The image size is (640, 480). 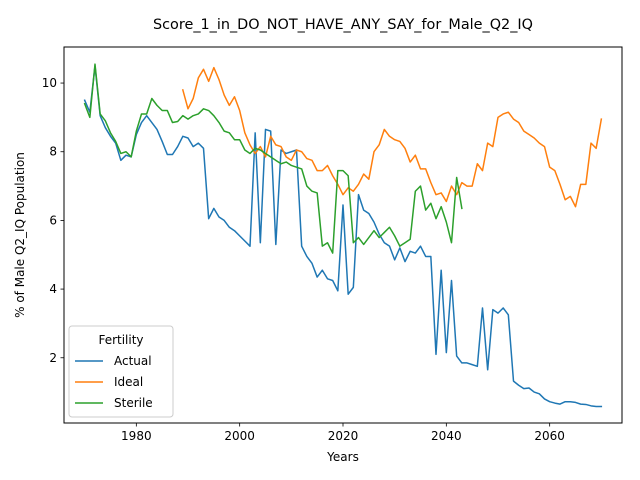 What do you see at coordinates (133, 361) in the screenshot?
I see `legend-label-actual: Actual` at bounding box center [133, 361].